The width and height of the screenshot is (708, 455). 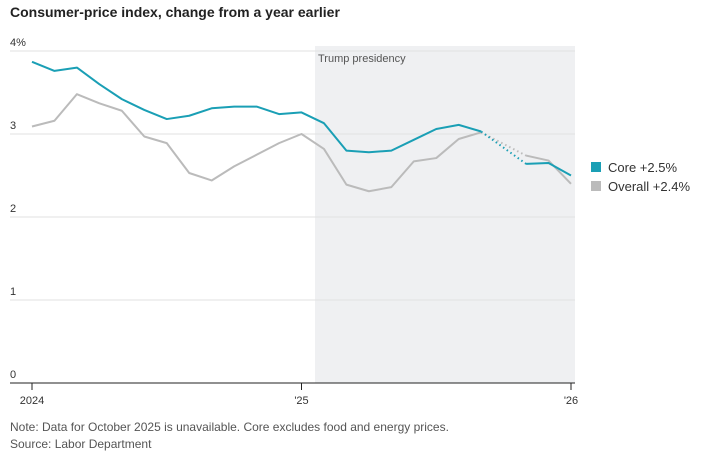 What do you see at coordinates (13, 375) in the screenshot?
I see `y-tick-label: 0` at bounding box center [13, 375].